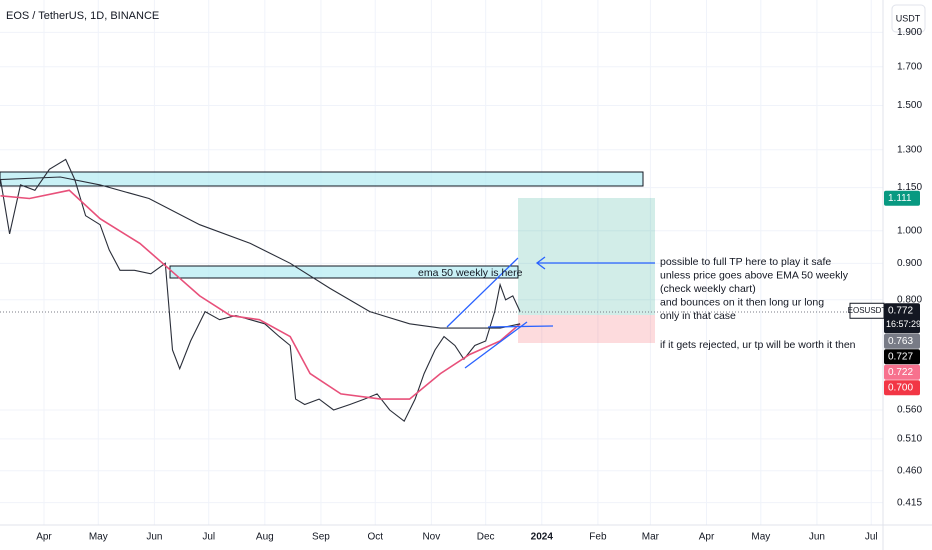 Image resolution: width=932 pixels, height=550 pixels. Describe the element at coordinates (900, 310) in the screenshot. I see `price-label-text: 0.772` at that location.